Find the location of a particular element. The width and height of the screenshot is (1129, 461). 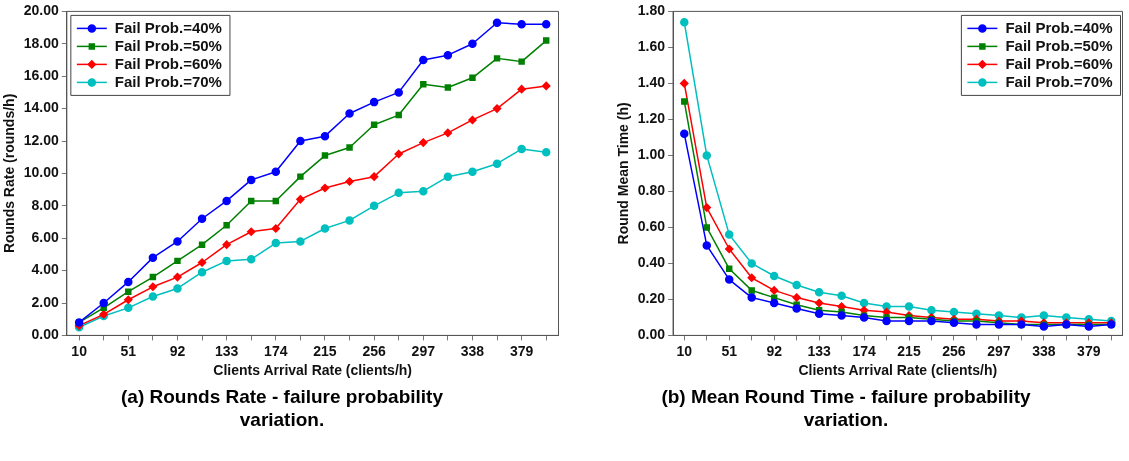

y-tick-label: 1.60 is located at coordinates (651, 46).